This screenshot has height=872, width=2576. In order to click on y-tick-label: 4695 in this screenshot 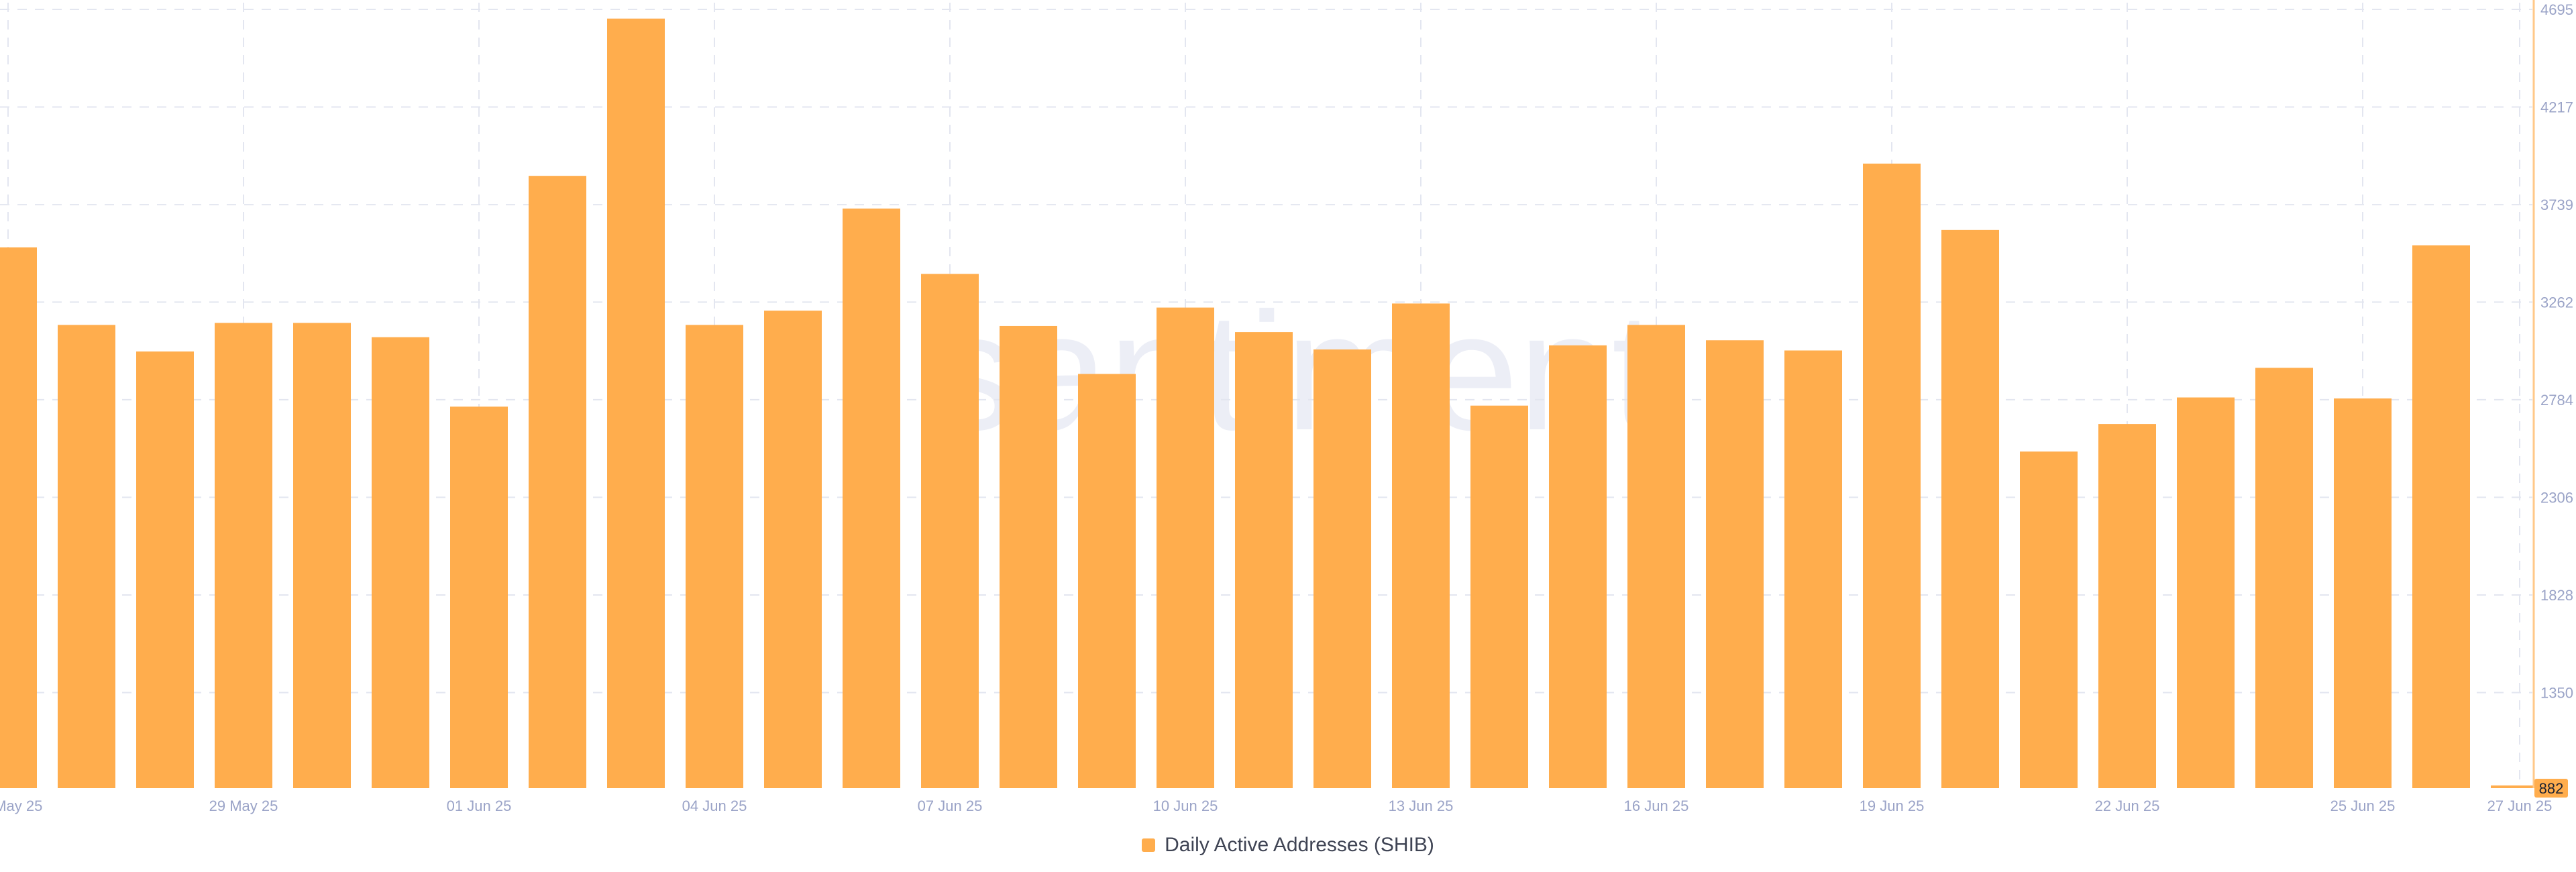, I will do `click(2556, 9)`.